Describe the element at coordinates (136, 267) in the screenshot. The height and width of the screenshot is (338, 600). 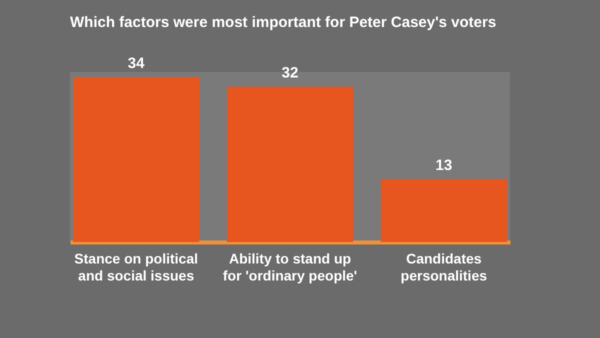
I see `x-tick-label: Stance on political and social issues` at that location.